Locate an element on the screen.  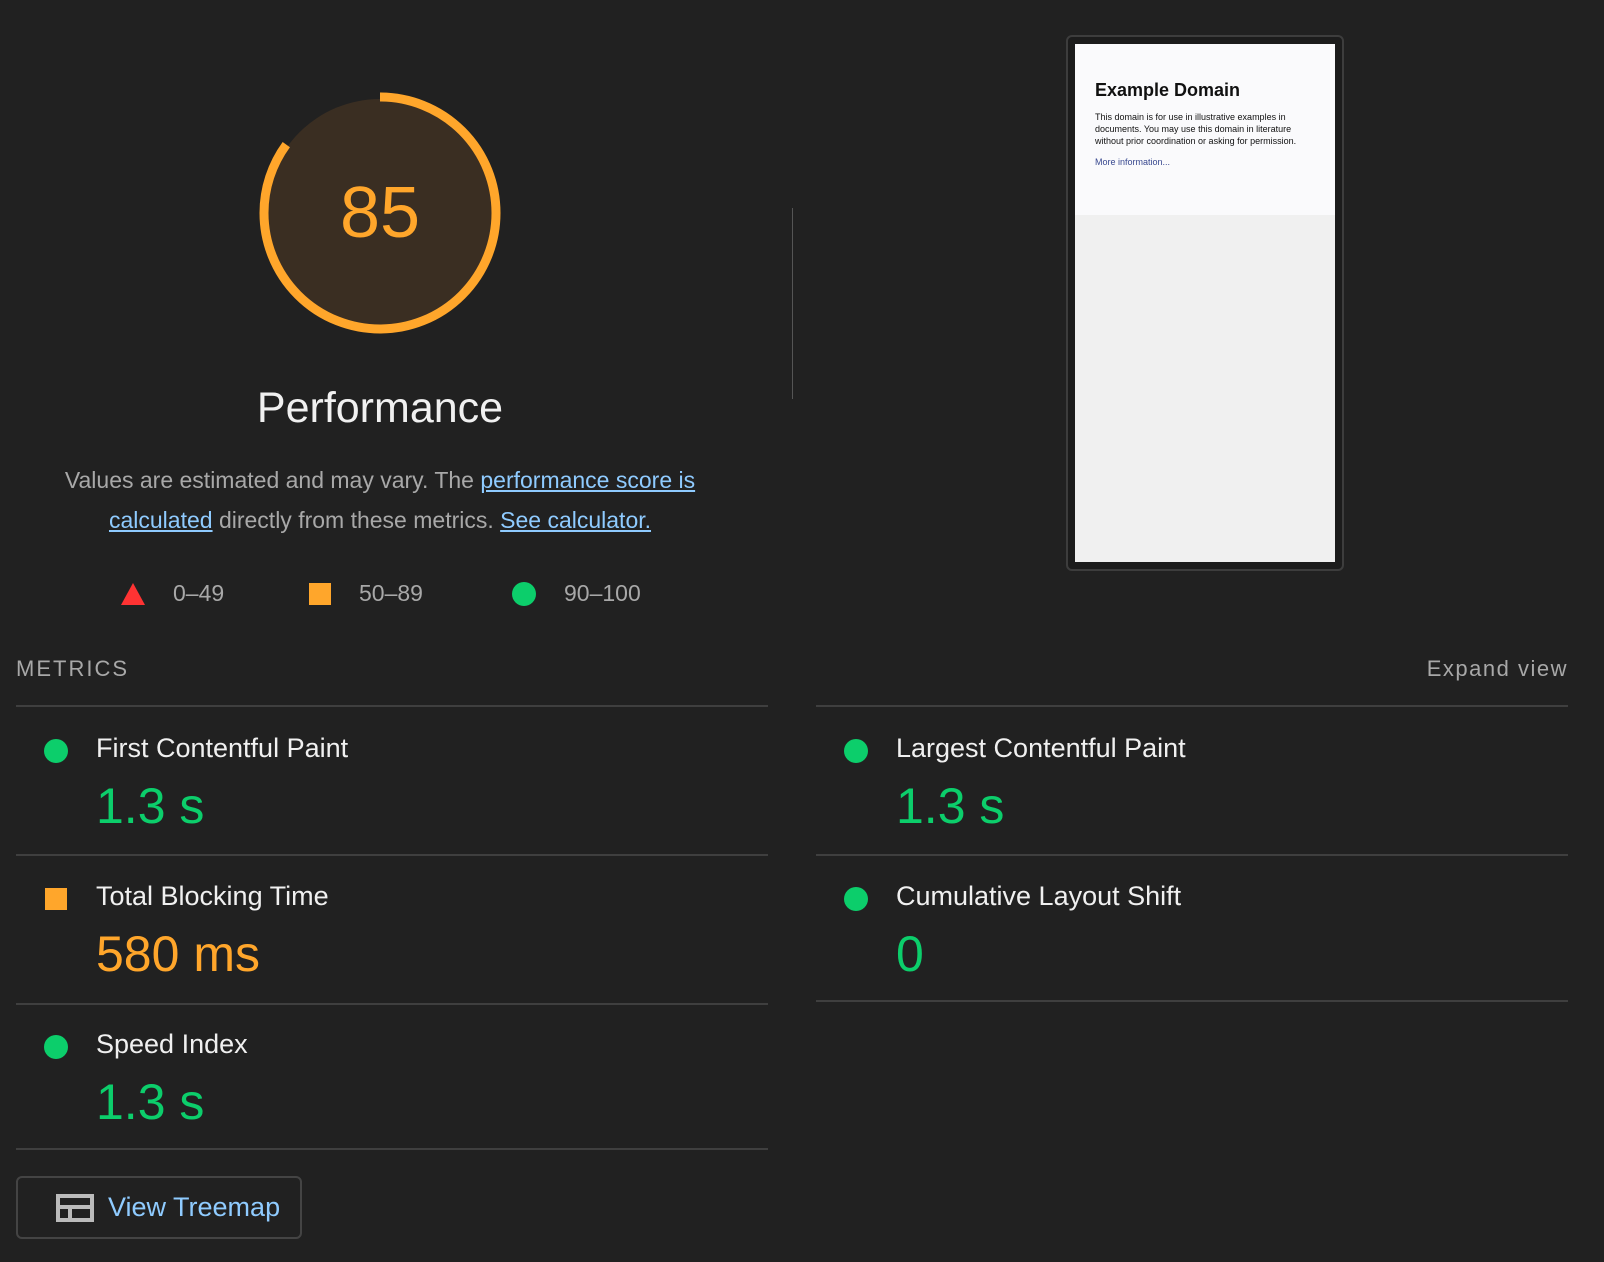
desc-text-2: directly from these metrics. is located at coordinates (356, 520).